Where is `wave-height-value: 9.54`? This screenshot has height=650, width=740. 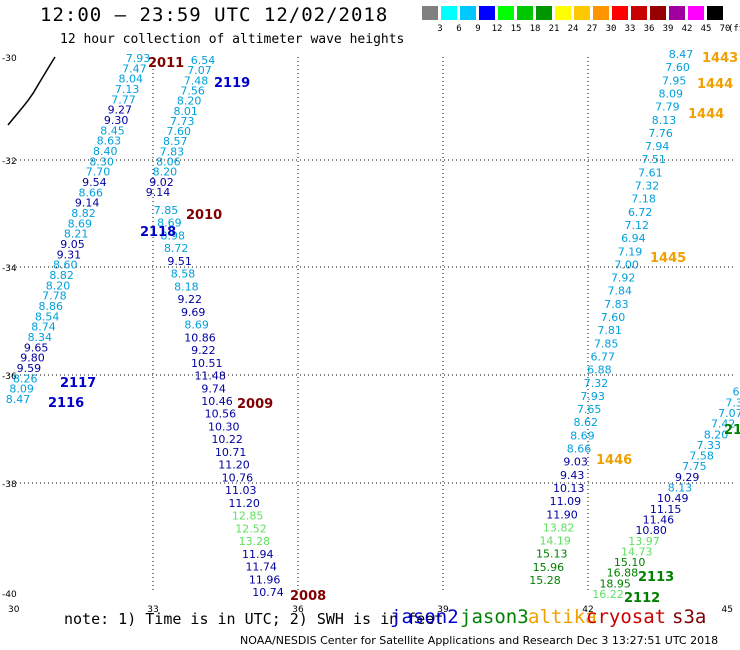 wave-height-value: 9.54 is located at coordinates (94, 182).